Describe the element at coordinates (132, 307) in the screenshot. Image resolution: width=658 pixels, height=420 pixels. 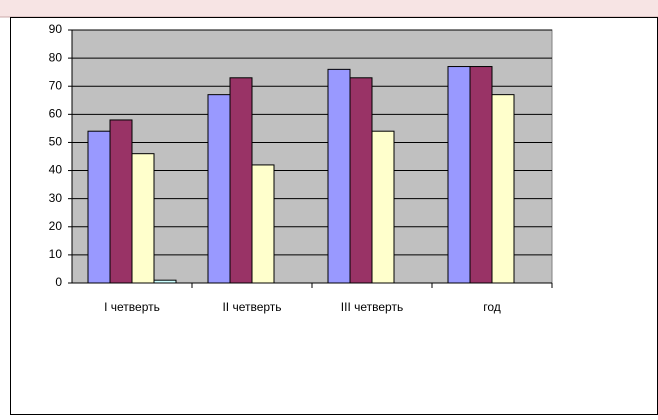
I see `x-tick-label: I четверть` at that location.